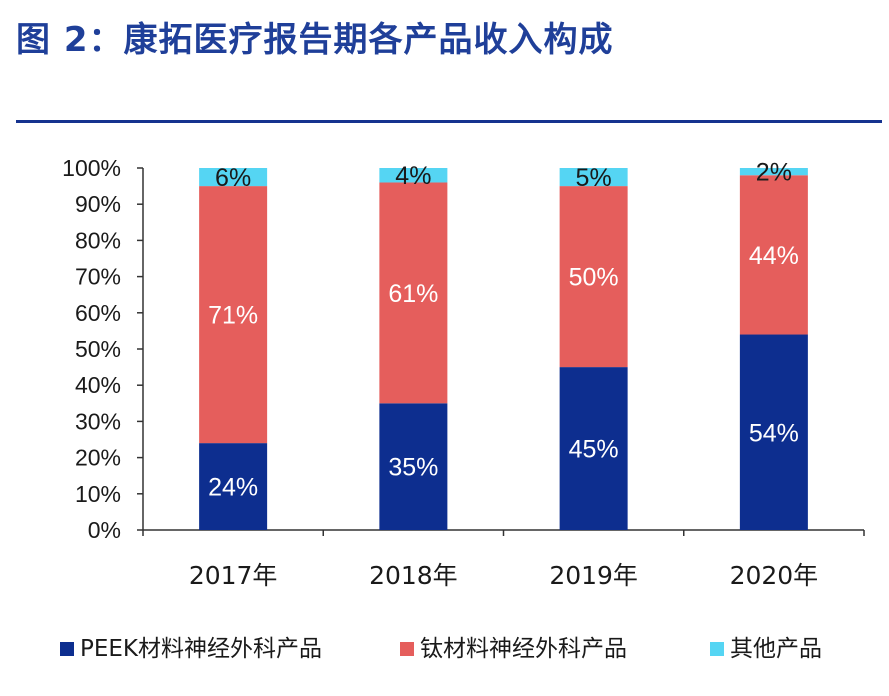 The height and width of the screenshot is (696, 889). I want to click on y-tick-label: 100%, so click(91, 168).